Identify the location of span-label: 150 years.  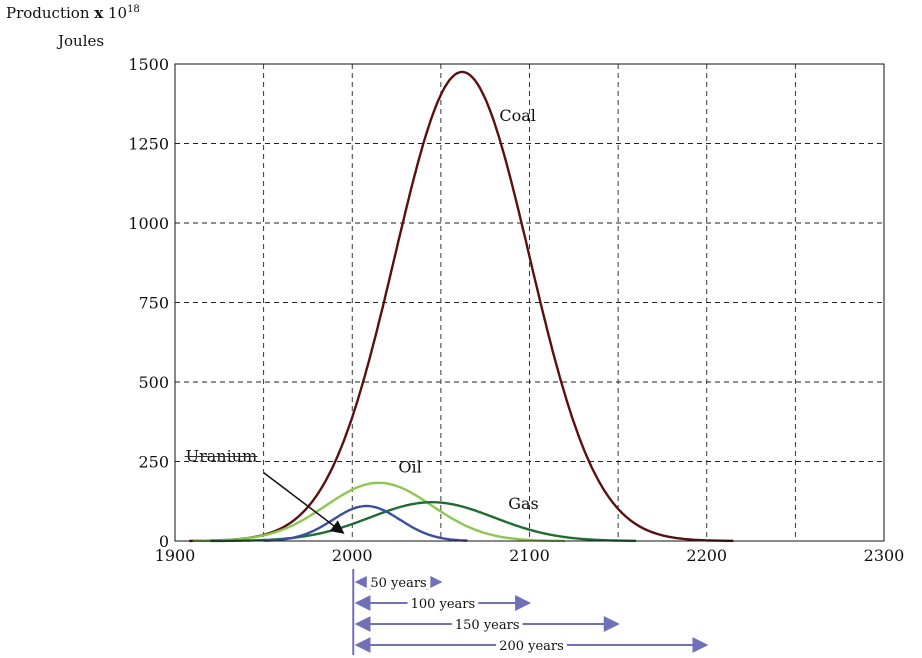
(487, 625).